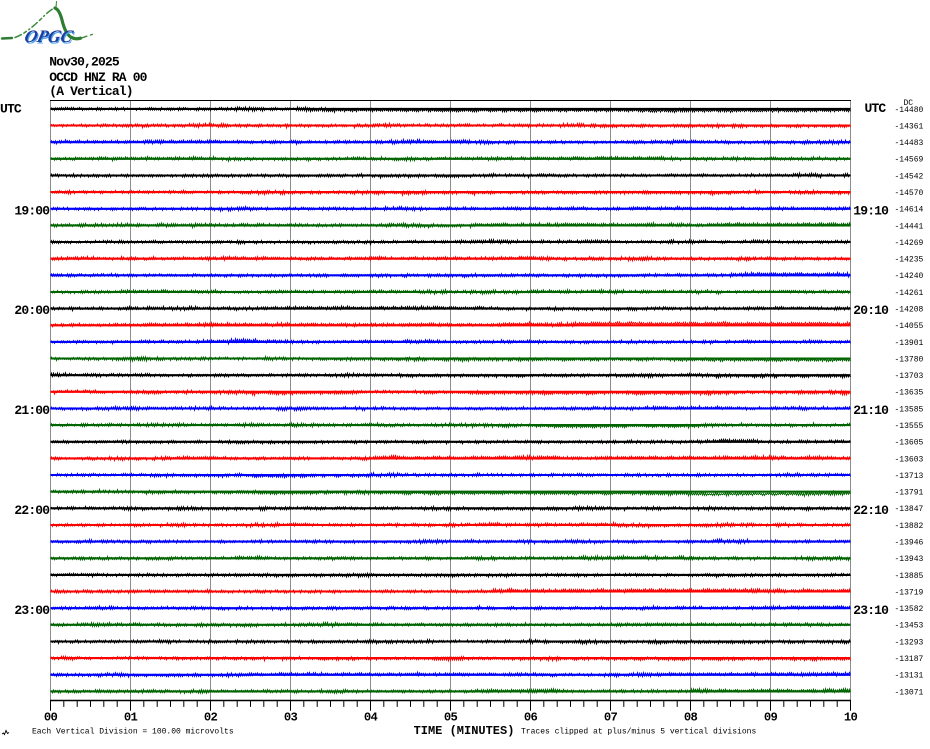  I want to click on svg-text: 08, so click(691, 718).